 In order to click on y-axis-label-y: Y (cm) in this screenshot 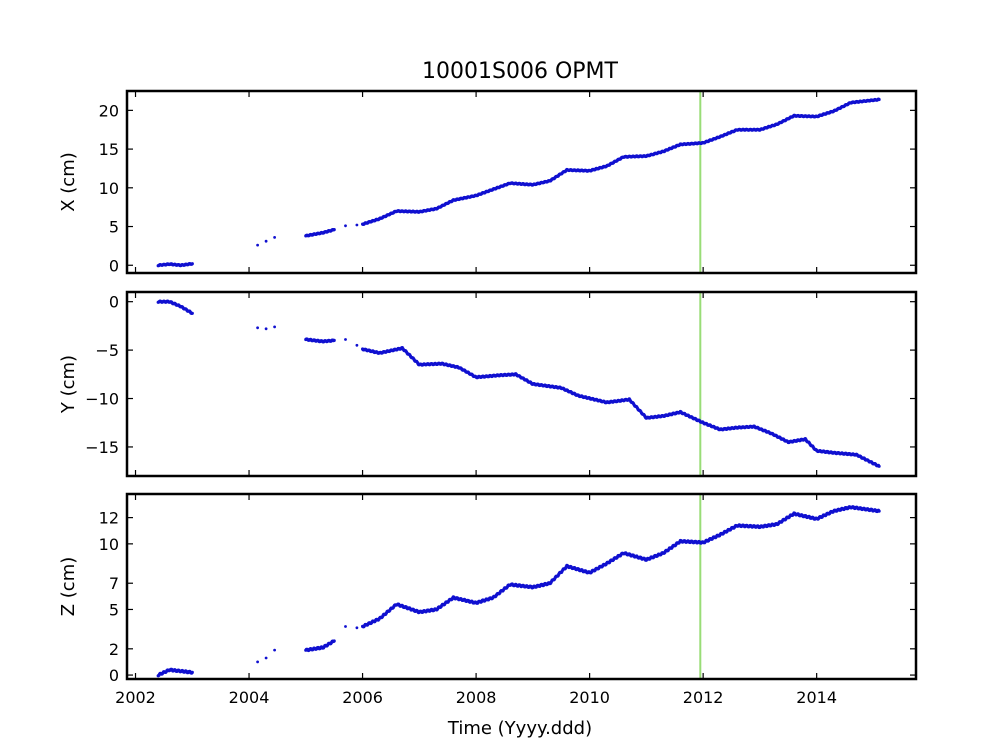, I will do `click(68, 384)`.